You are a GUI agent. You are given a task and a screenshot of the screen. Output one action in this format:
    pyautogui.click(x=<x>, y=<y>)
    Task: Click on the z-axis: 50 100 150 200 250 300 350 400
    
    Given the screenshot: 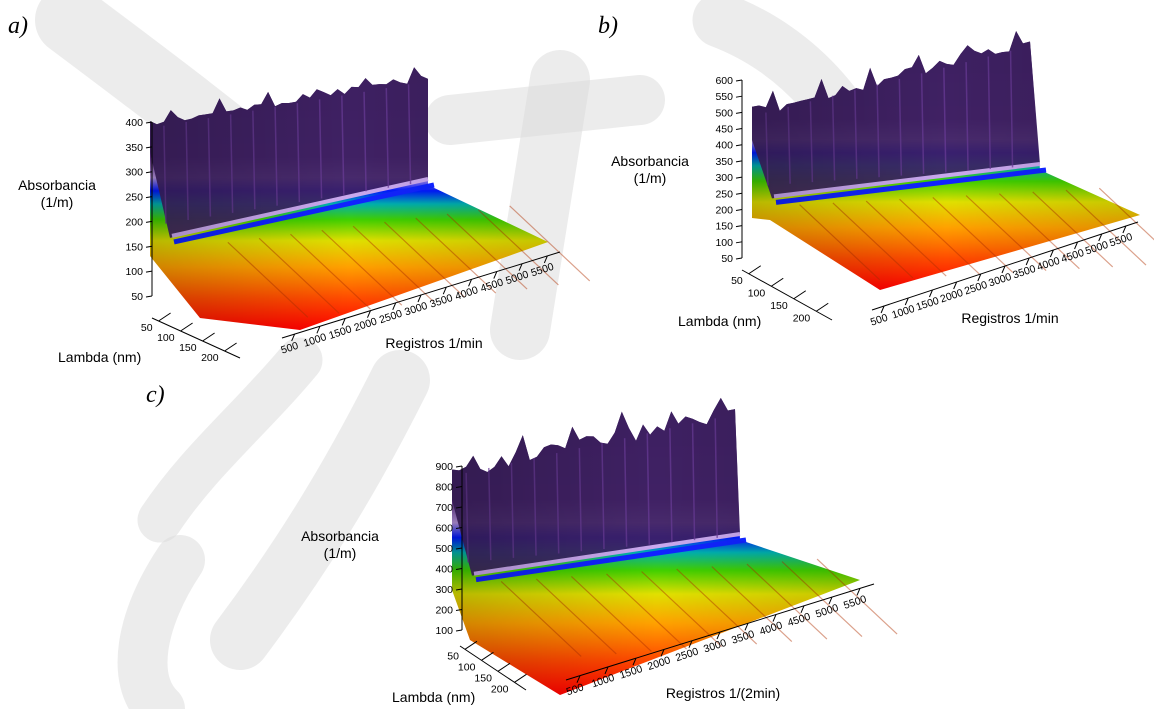 What is the action you would take?
    pyautogui.click(x=139, y=210)
    